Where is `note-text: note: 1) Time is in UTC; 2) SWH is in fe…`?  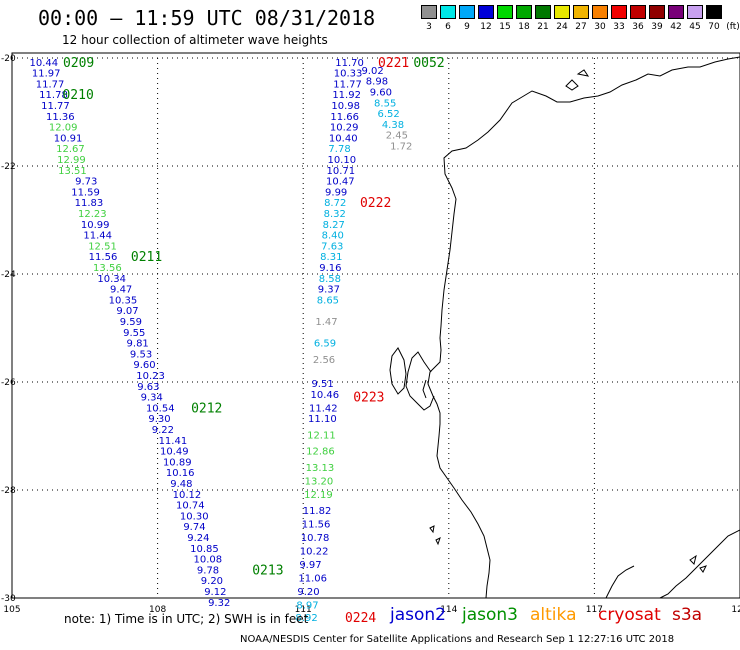 note-text: note: 1) Time is in UTC; 2) SWH is in fe… is located at coordinates (186, 619).